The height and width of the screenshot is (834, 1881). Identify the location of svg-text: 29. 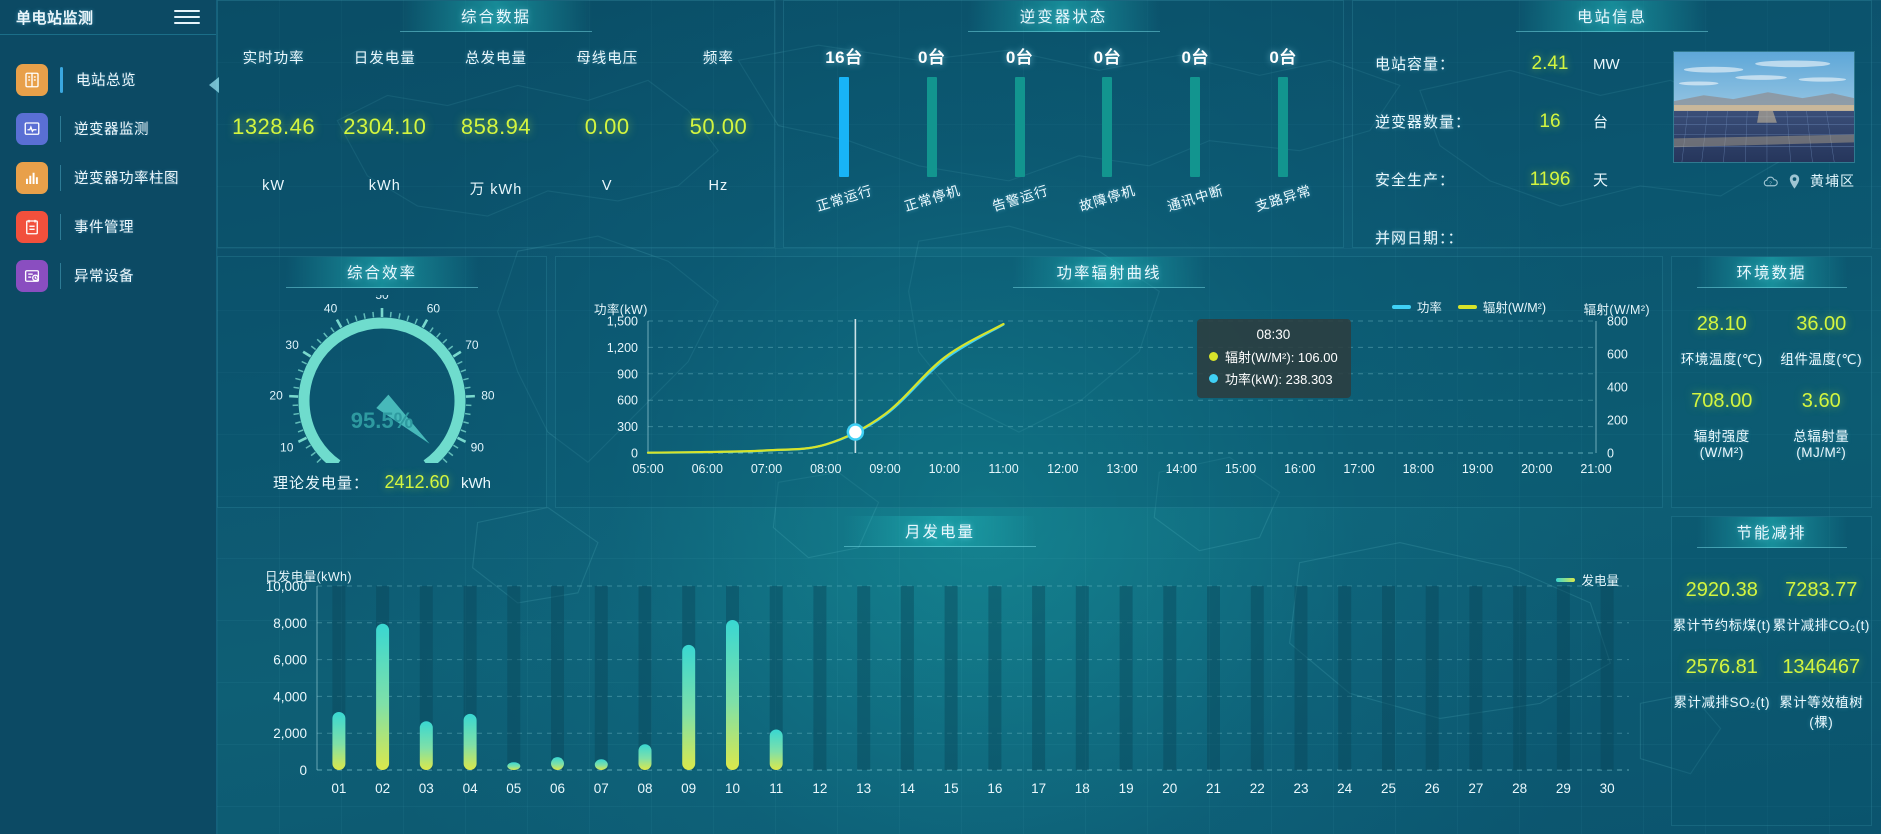
(1563, 788).